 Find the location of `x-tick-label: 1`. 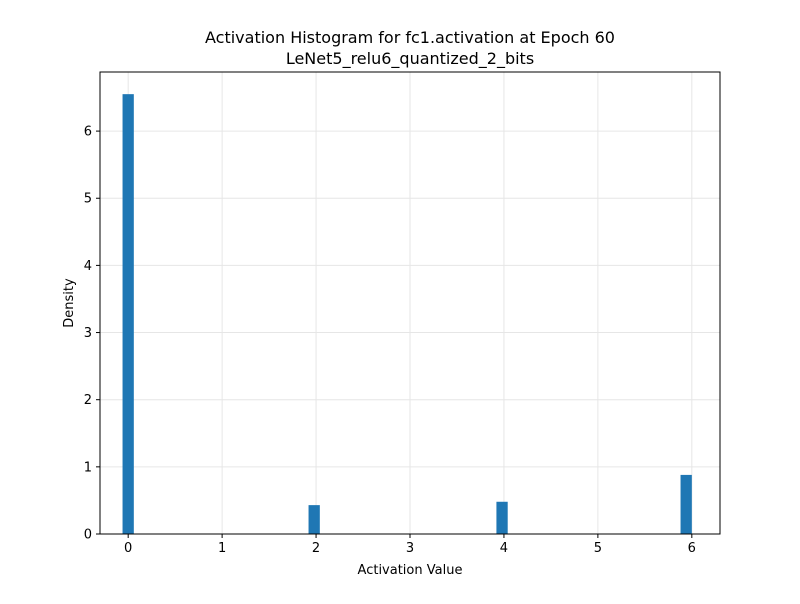

x-tick-label: 1 is located at coordinates (222, 548).